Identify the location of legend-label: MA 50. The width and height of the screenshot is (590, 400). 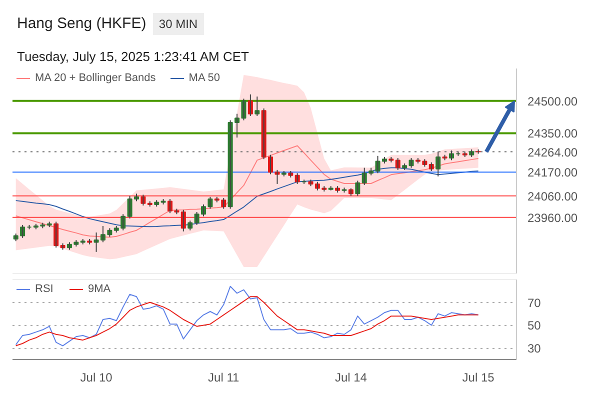
(204, 78).